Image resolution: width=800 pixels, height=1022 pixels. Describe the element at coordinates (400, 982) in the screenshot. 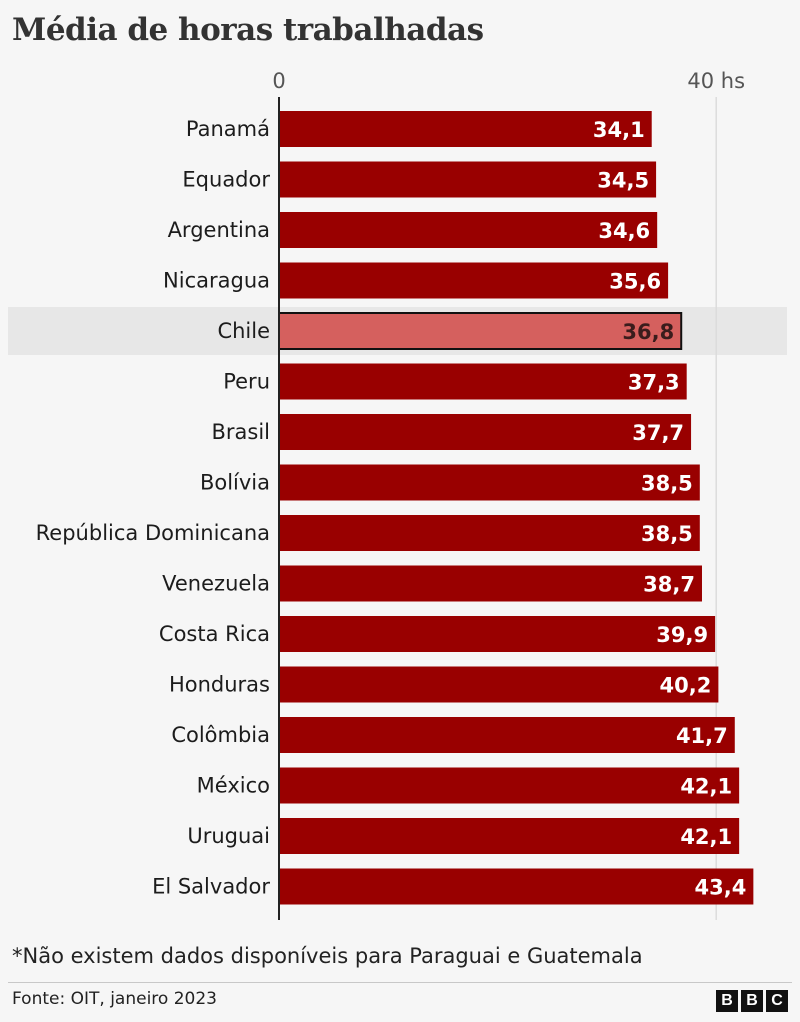

I see `footer-divider` at that location.